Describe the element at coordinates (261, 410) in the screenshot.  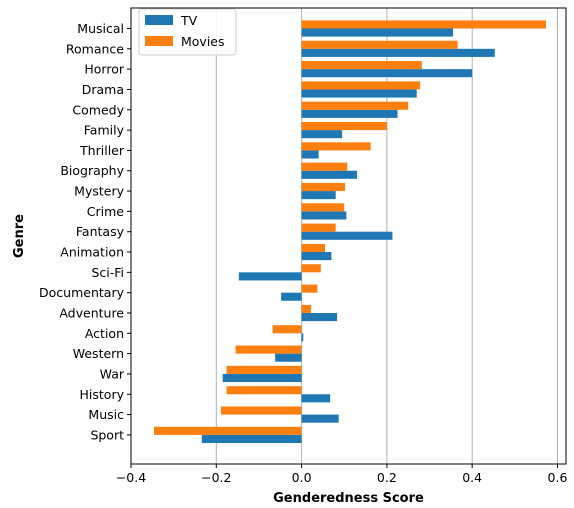
I see `bar-movies-music` at that location.